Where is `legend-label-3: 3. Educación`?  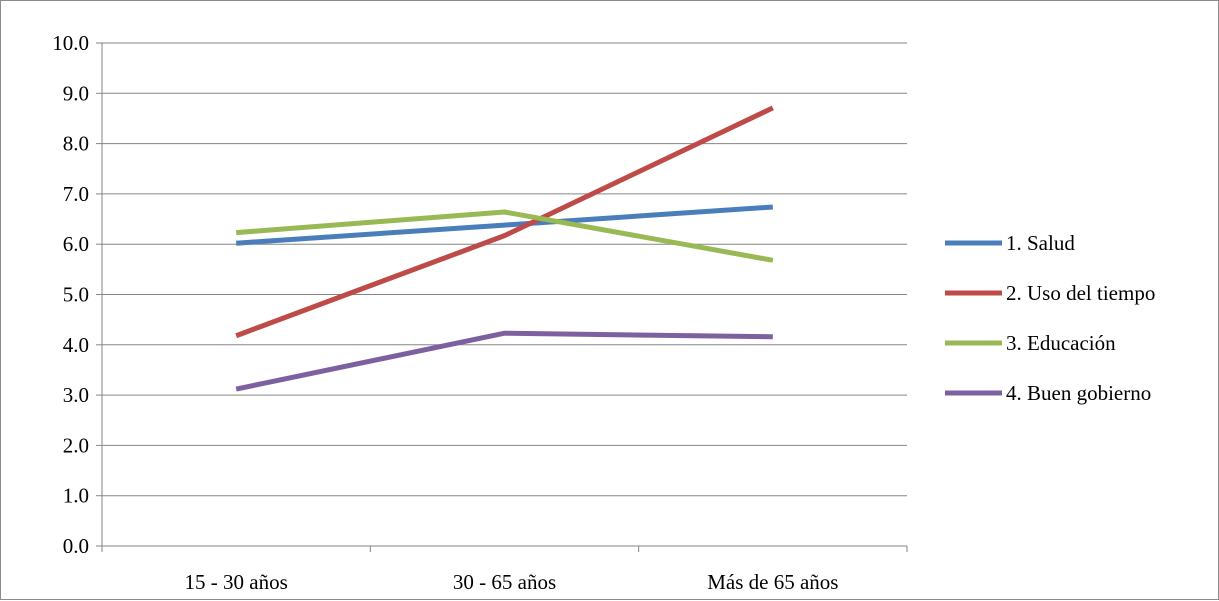
legend-label-3: 3. Educación is located at coordinates (1061, 343).